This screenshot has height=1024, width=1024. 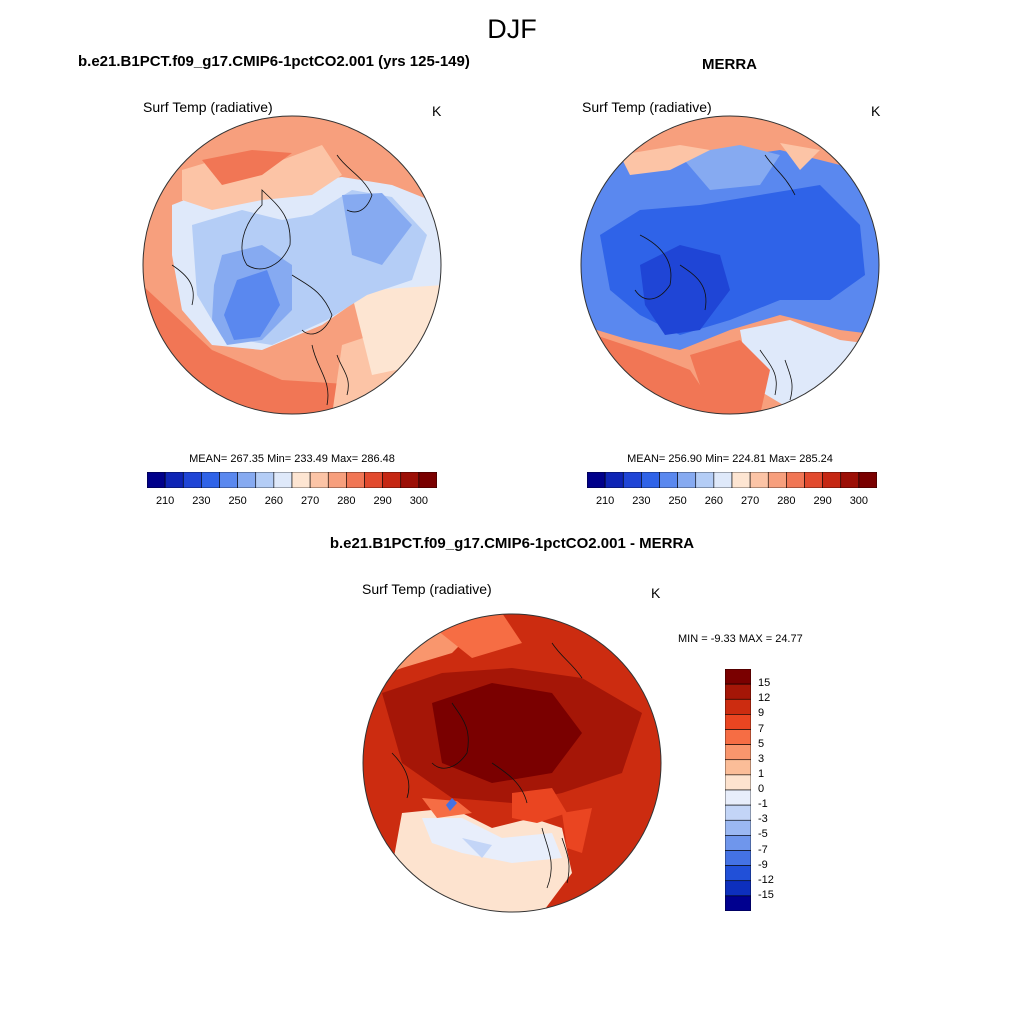 I want to click on diff-colorbar-tick-label: 7, so click(x=761, y=728).